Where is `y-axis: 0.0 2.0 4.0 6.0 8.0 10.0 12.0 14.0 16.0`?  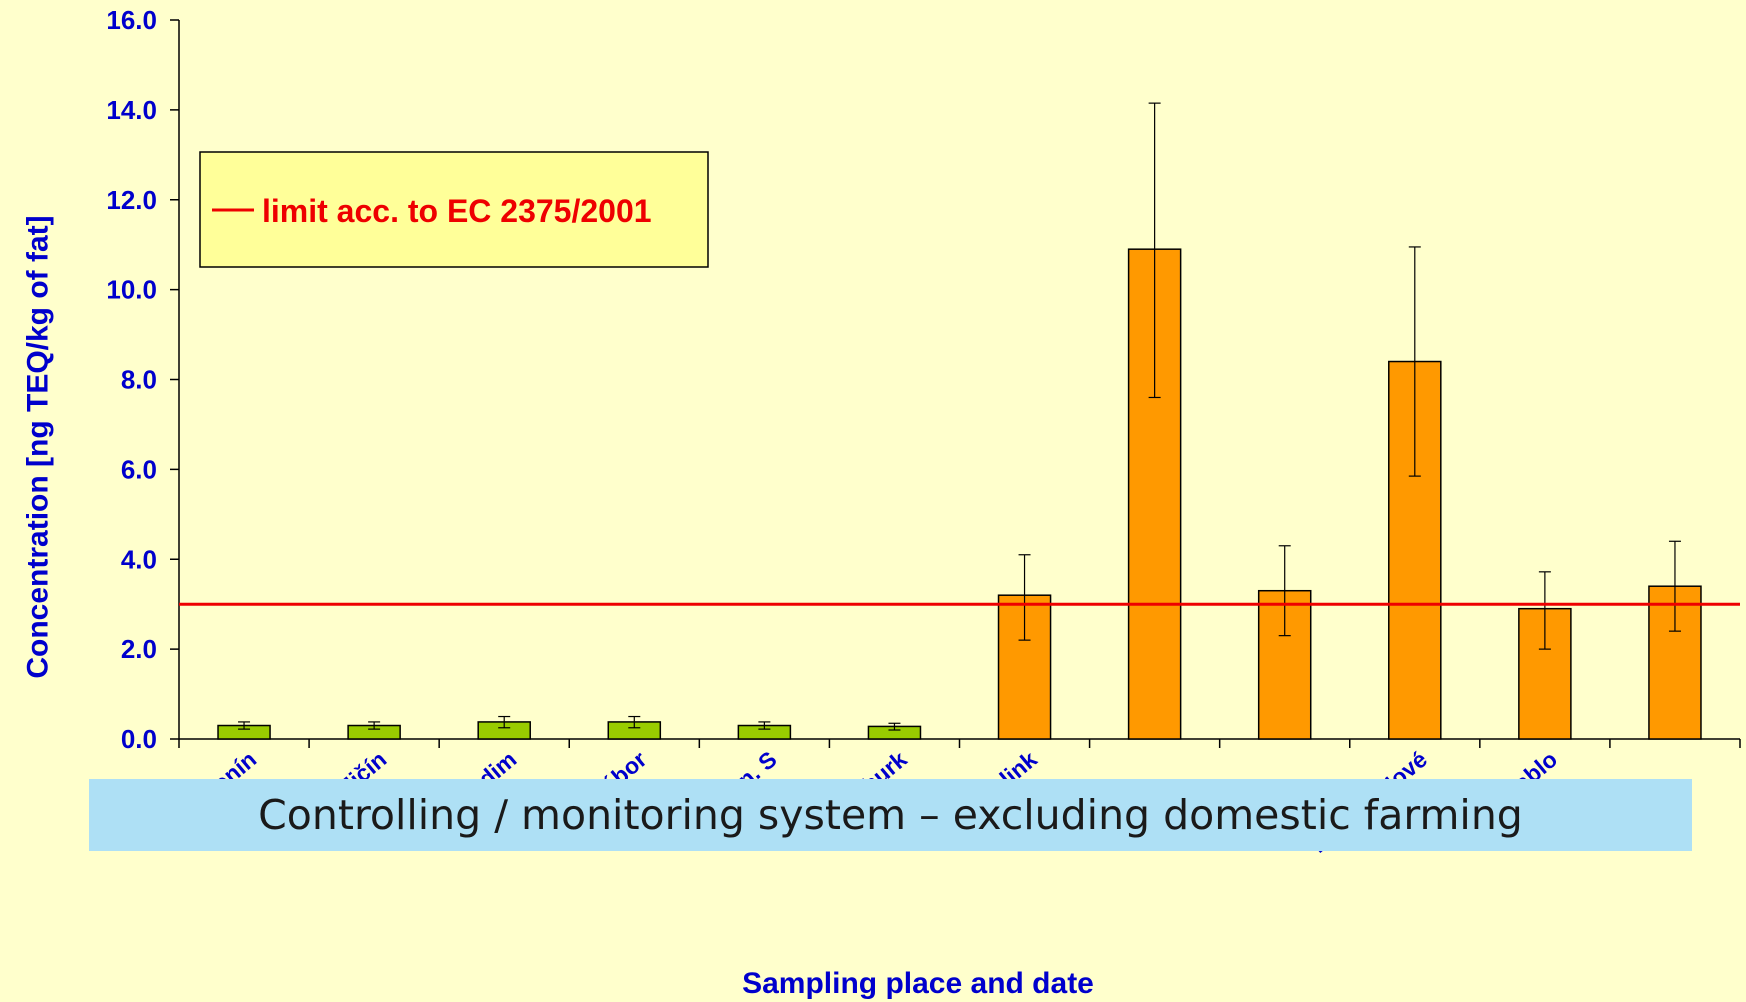 y-axis: 0.0 2.0 4.0 6.0 8.0 10.0 12.0 14.0 16.0 is located at coordinates (143, 379).